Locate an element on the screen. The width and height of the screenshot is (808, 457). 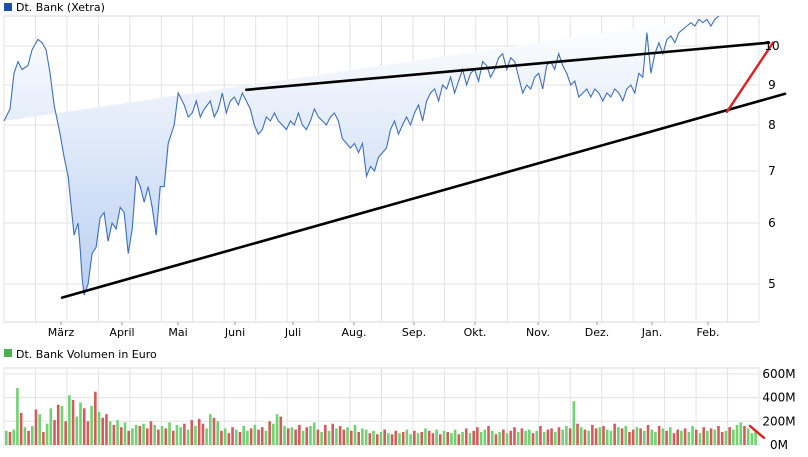
volume-ytick-label-3: 600M is located at coordinates (778, 374).